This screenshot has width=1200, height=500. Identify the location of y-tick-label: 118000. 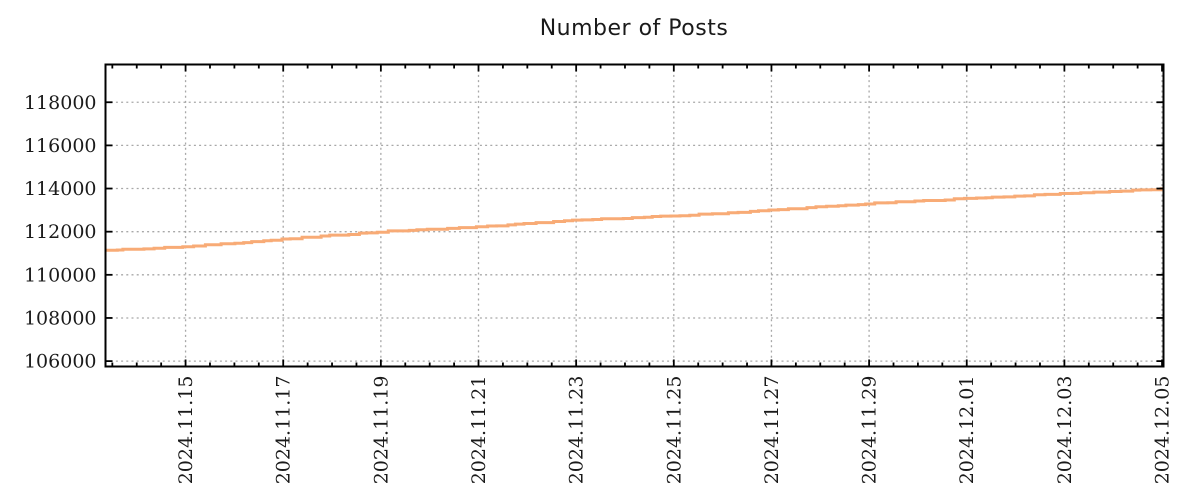
(60, 103).